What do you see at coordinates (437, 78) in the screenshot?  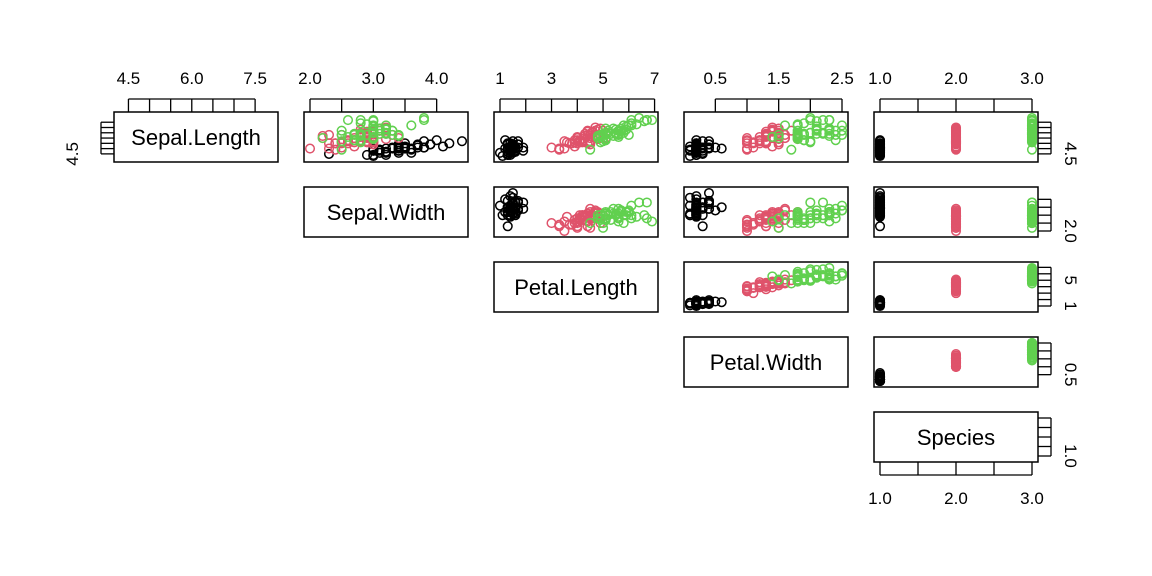 I see `tick-label: 4.0` at bounding box center [437, 78].